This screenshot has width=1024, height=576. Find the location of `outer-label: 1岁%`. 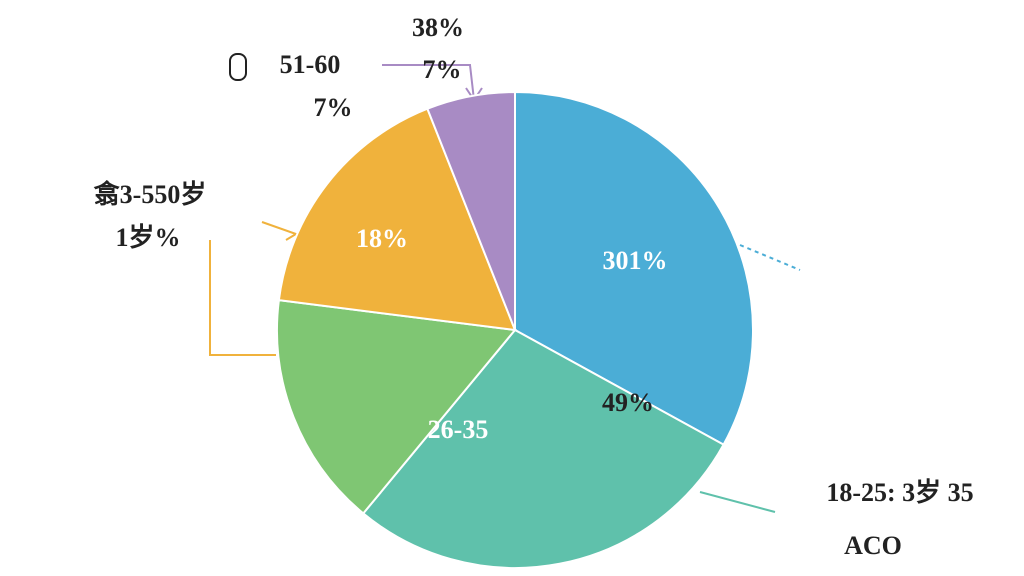

outer-label: 1岁% is located at coordinates (147, 237).